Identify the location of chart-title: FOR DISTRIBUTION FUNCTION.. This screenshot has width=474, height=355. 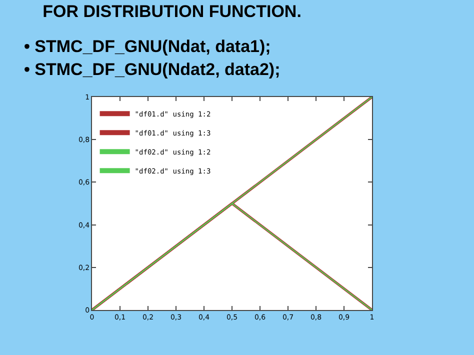
(172, 12).